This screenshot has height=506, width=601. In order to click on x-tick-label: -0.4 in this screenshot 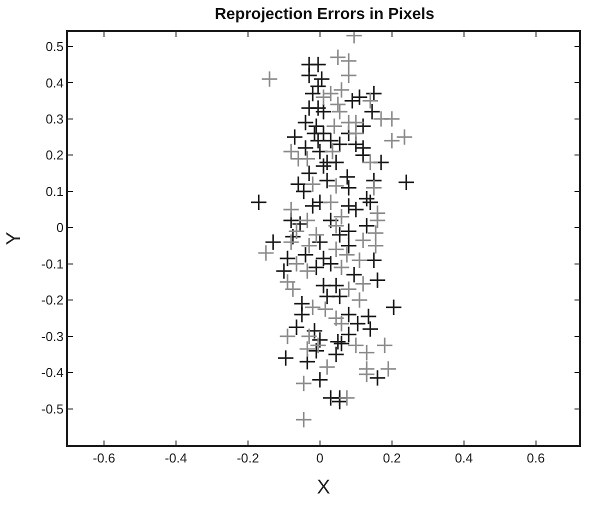, I will do `click(176, 458)`.